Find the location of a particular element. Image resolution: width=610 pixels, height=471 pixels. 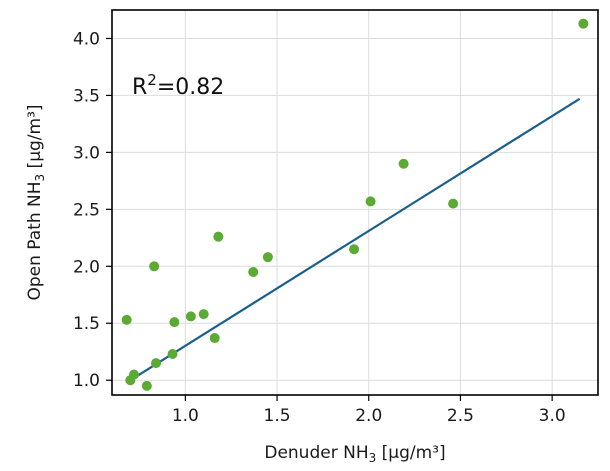

y-tick-label: 2.5 is located at coordinates (86, 210).